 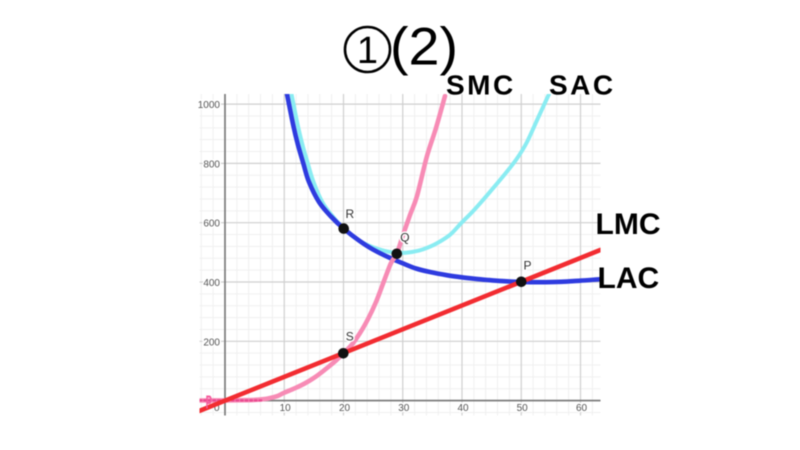 I want to click on svg-text: LMC, so click(x=628, y=224).